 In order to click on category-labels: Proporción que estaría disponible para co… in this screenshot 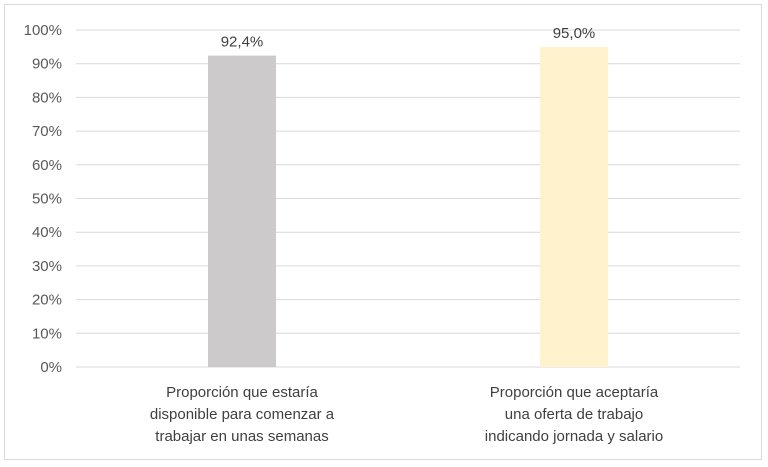, I will do `click(406, 414)`.